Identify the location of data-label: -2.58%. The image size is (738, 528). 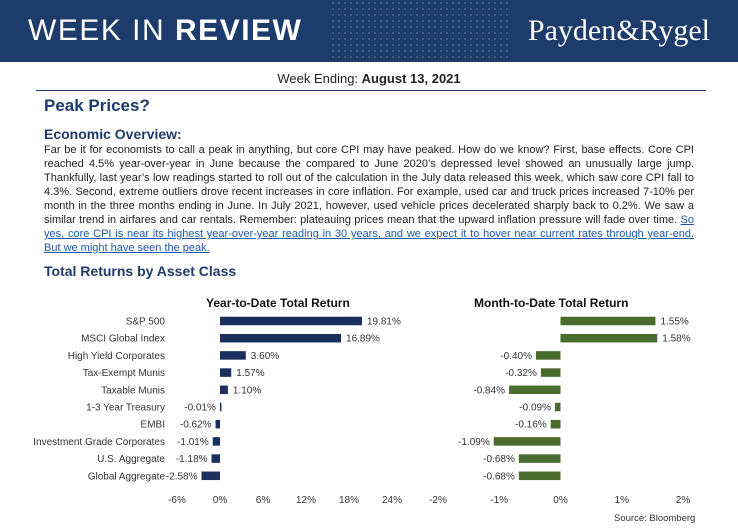
(182, 476).